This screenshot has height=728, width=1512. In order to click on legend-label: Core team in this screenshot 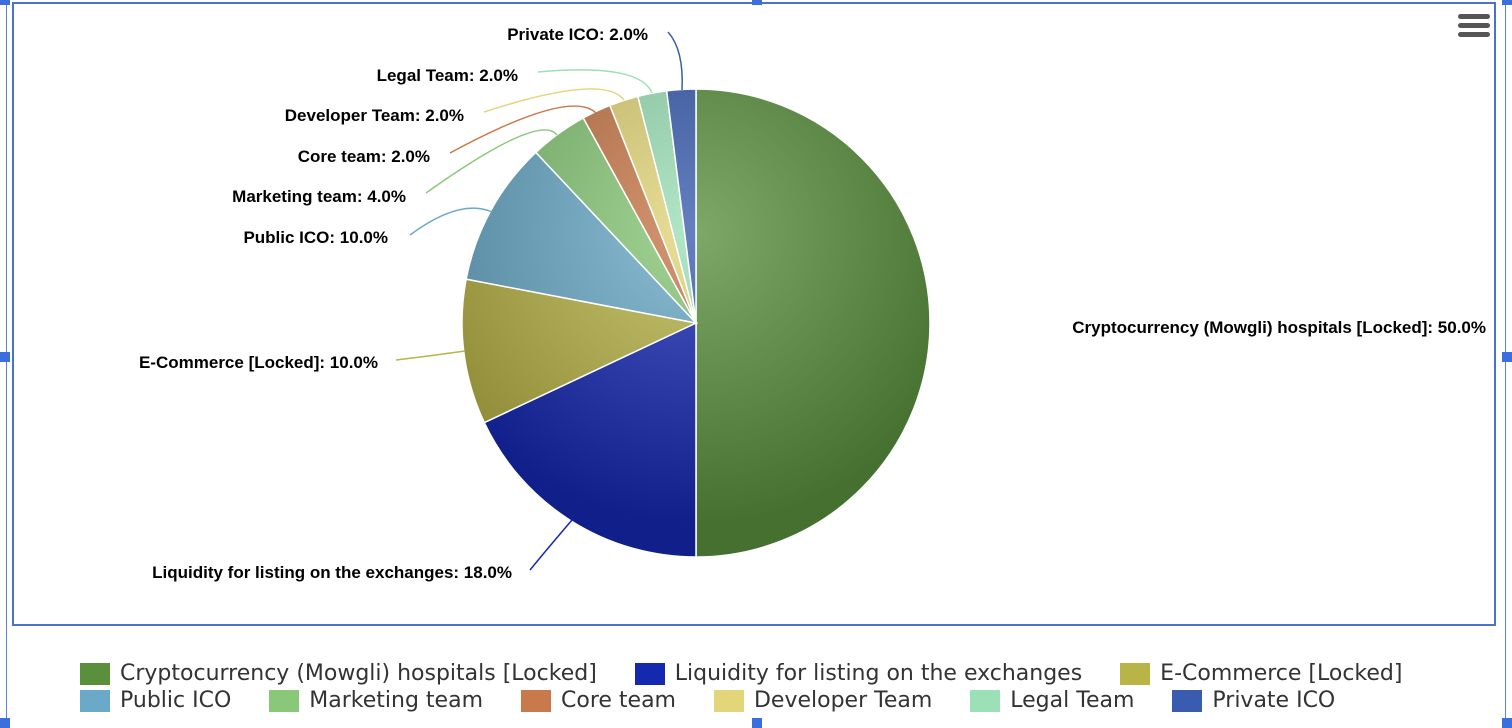, I will do `click(618, 700)`.